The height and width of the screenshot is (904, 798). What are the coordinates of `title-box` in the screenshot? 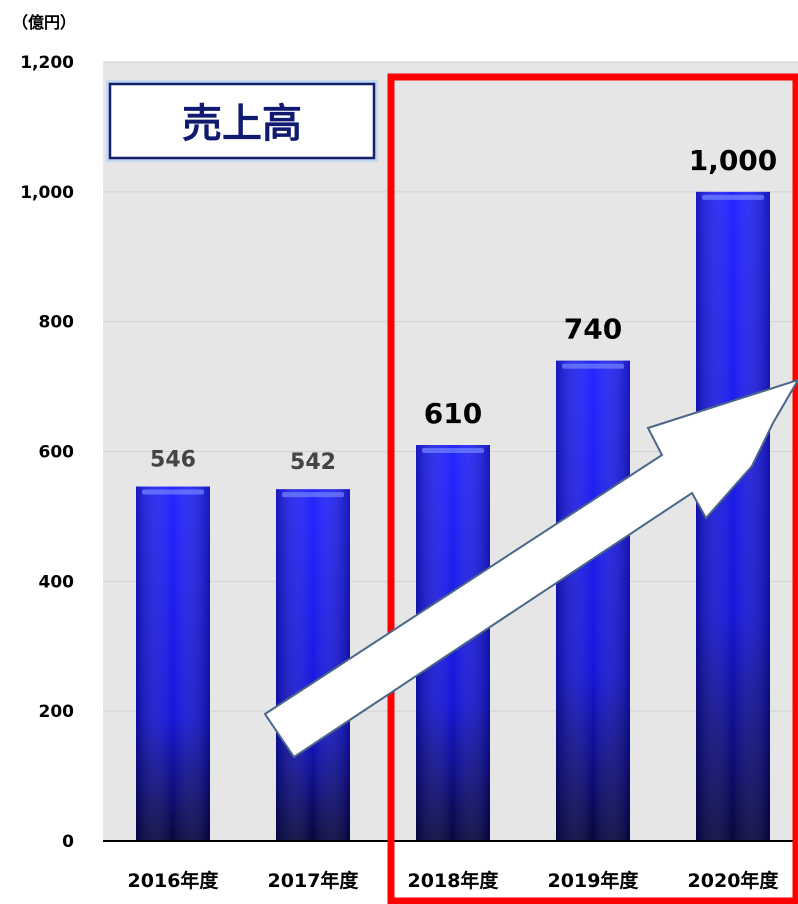 It's located at (242, 121).